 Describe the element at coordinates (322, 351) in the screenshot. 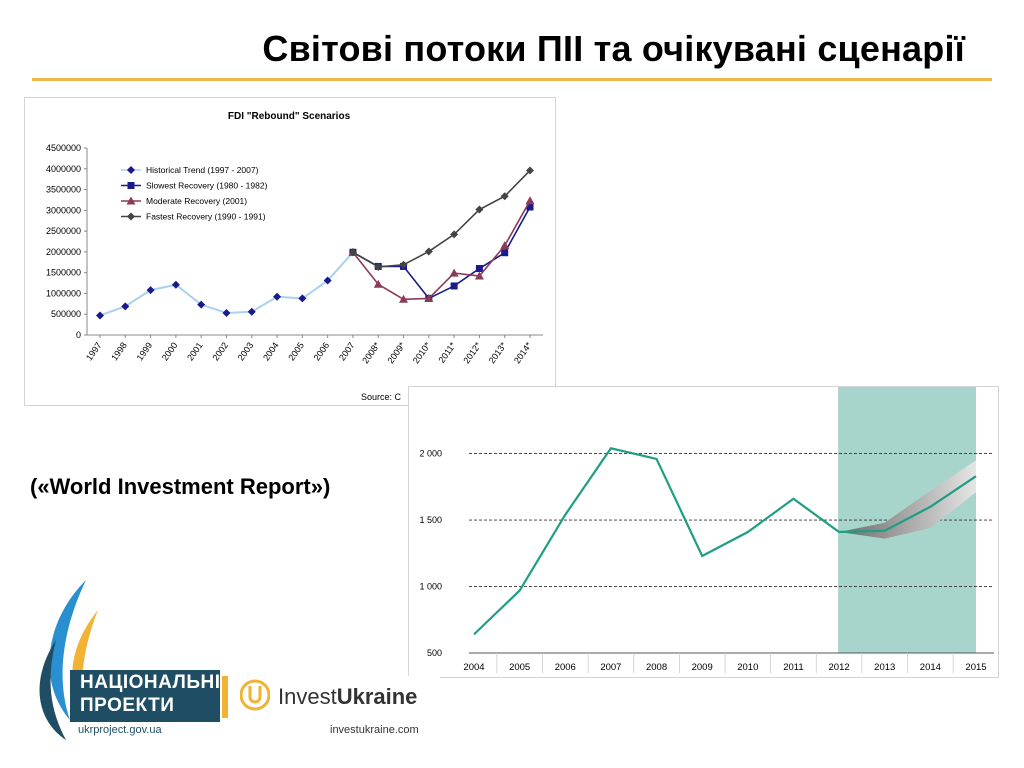

I see `chart1-x-tick-label: 2006` at that location.